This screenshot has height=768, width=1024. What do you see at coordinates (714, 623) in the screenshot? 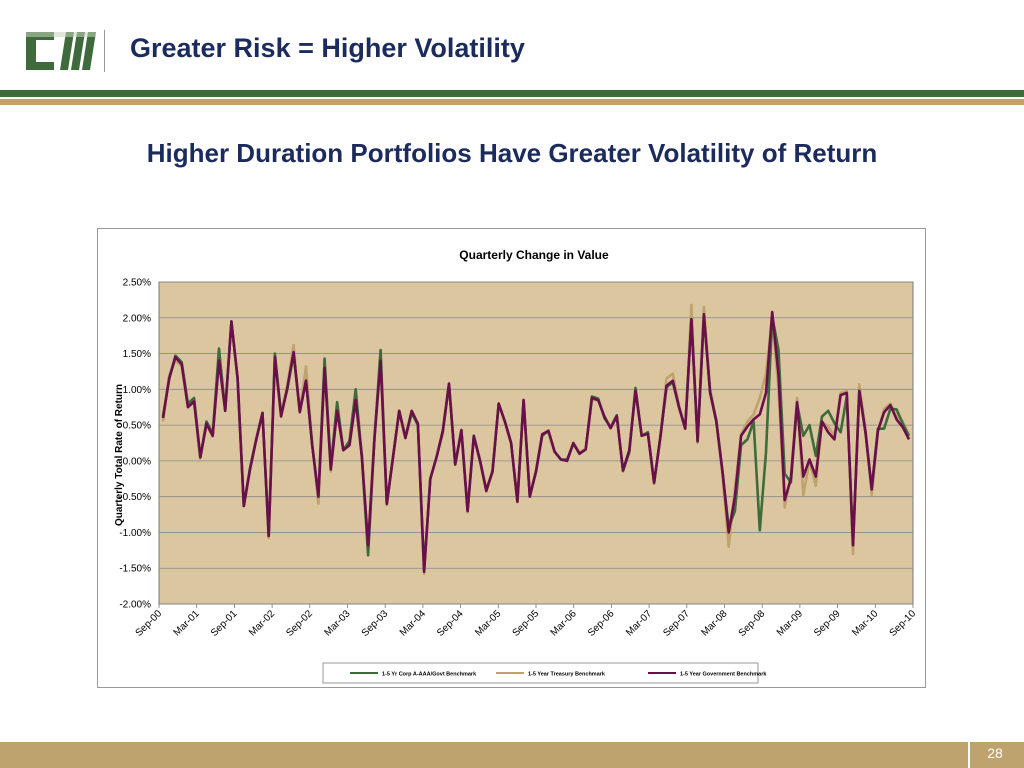
I see `x-tick-label: Mar-08` at bounding box center [714, 623].